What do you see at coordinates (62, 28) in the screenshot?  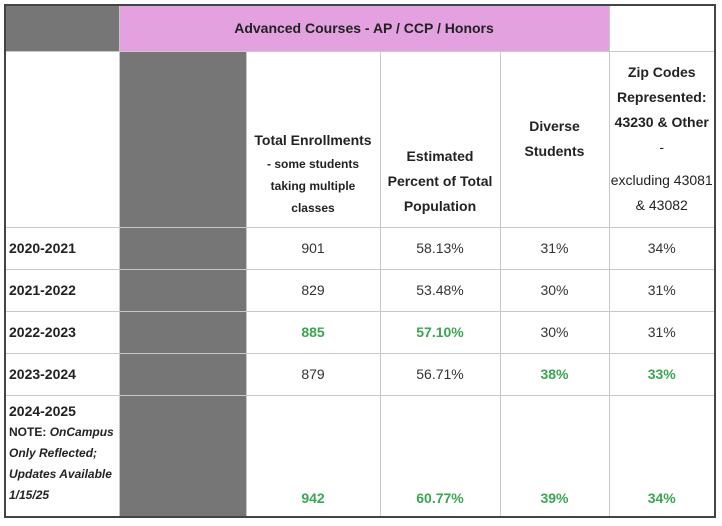 I see `corner-cell` at bounding box center [62, 28].